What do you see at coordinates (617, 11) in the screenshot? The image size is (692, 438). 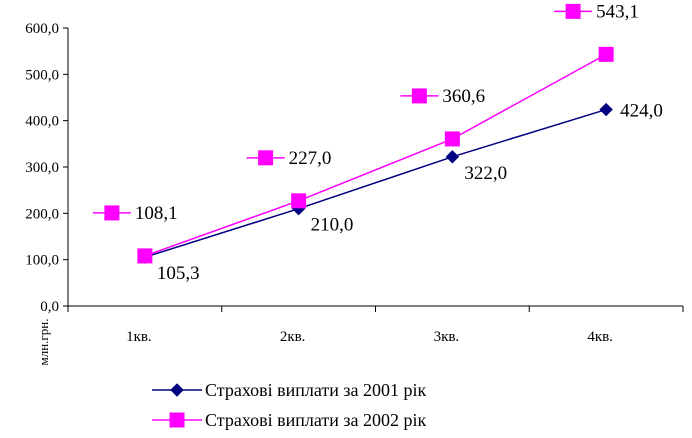 I see `data-label-s2: 543,1` at bounding box center [617, 11].